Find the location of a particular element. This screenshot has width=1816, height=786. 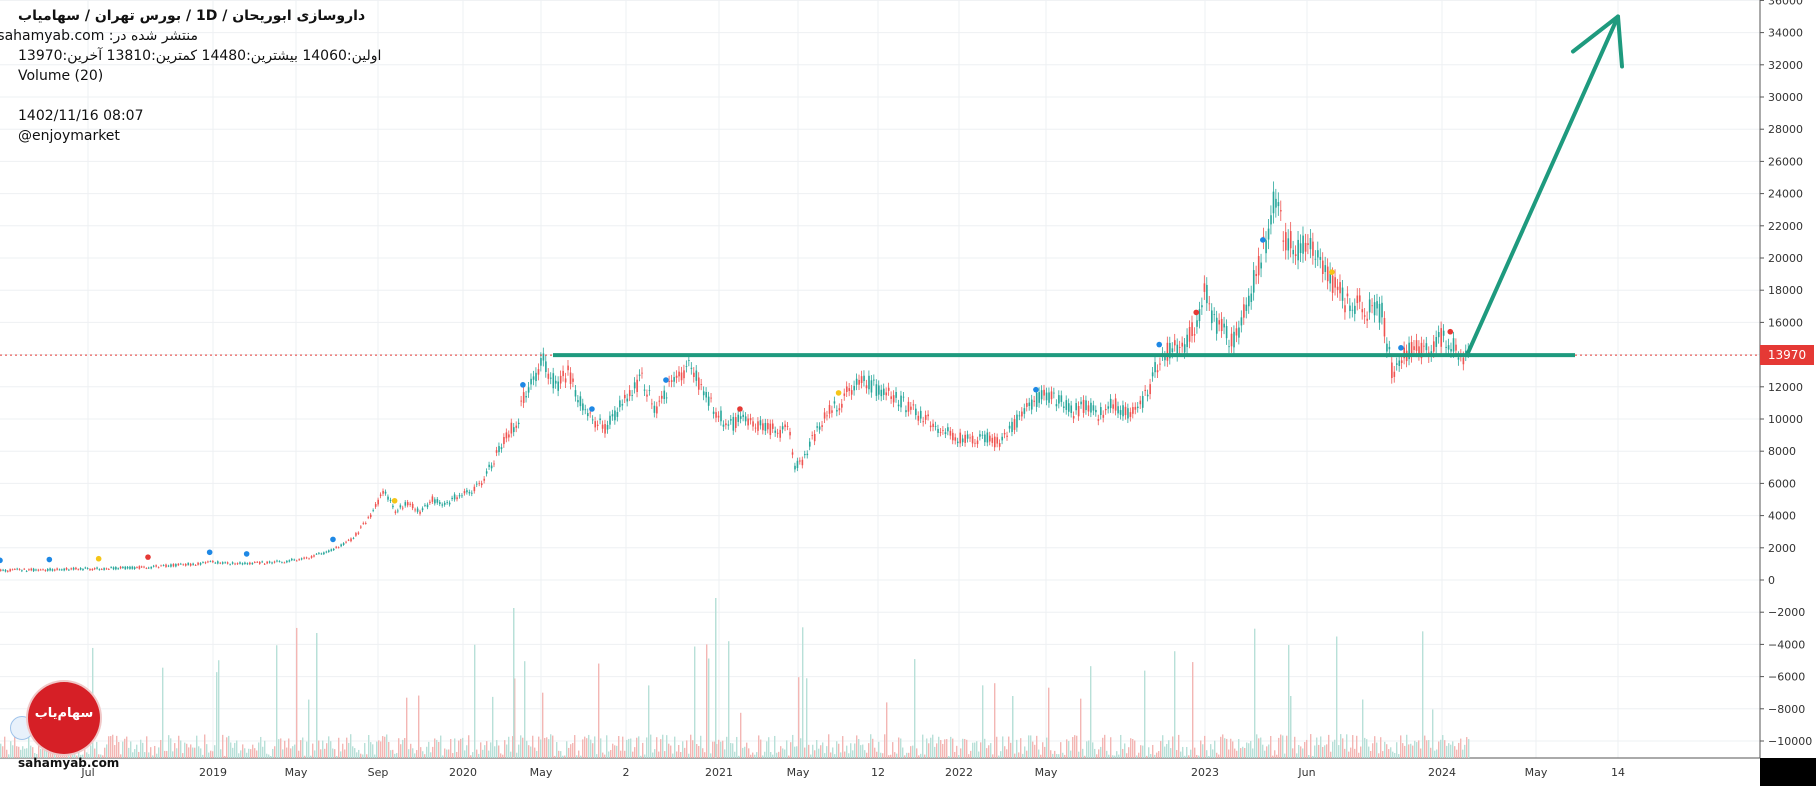

time-tick-label: 2 is located at coordinates (626, 772).